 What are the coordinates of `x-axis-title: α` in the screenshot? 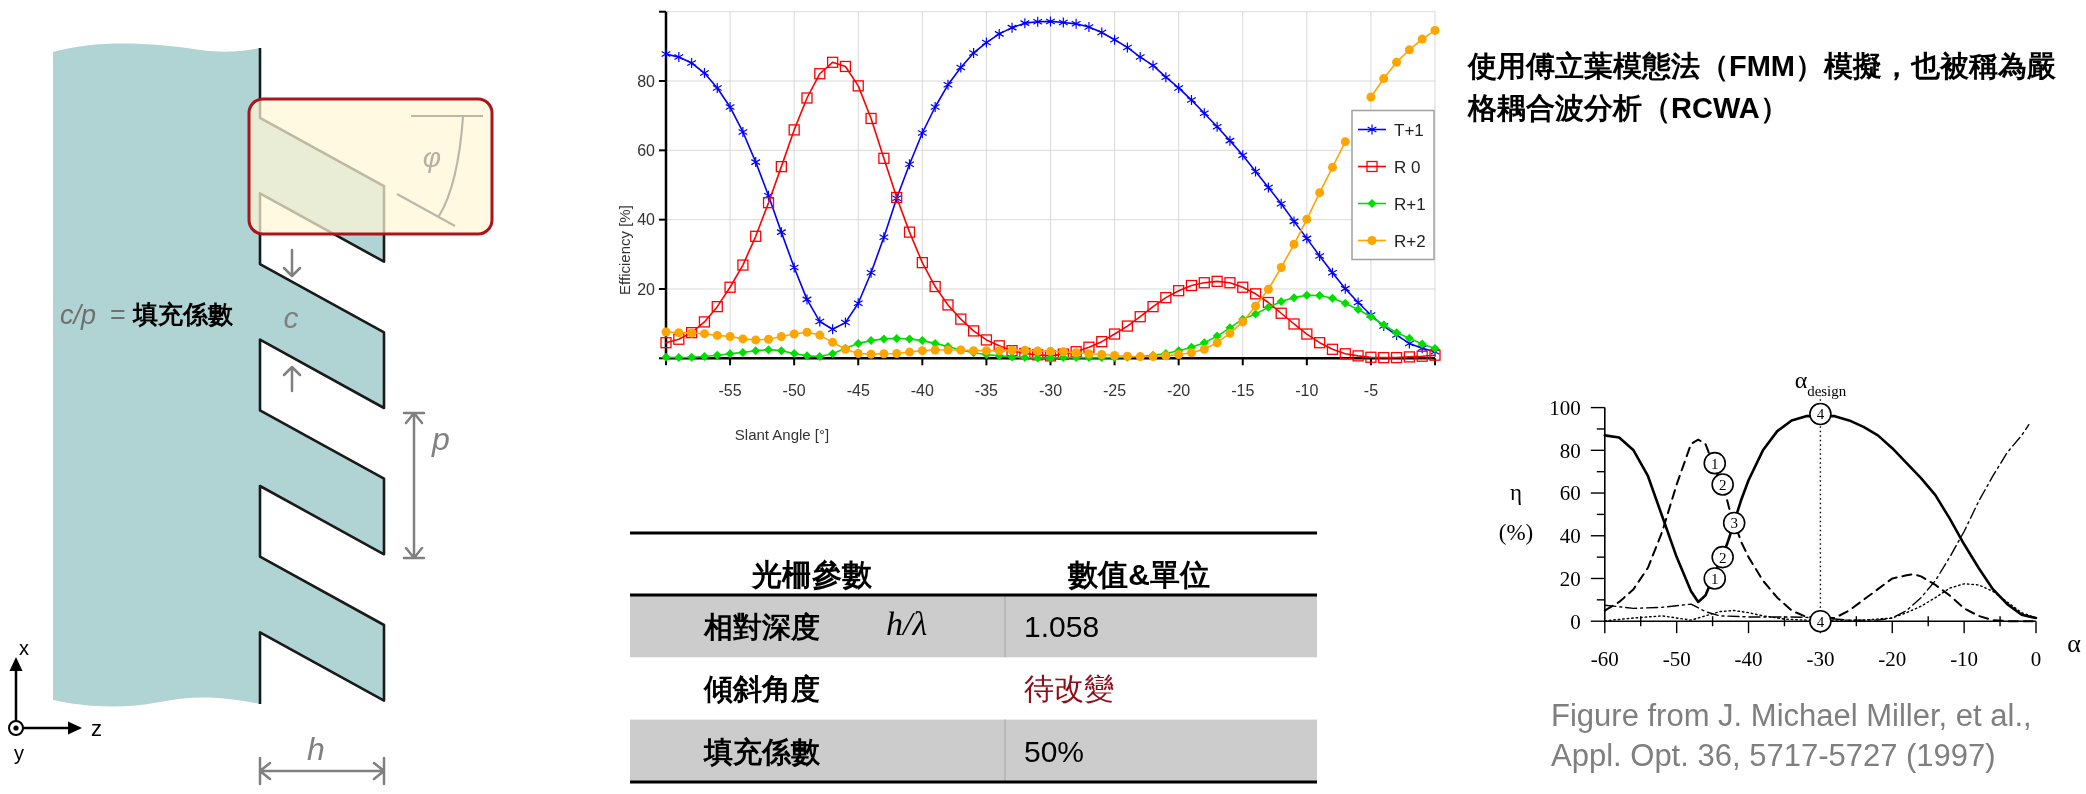 It's located at (2074, 643).